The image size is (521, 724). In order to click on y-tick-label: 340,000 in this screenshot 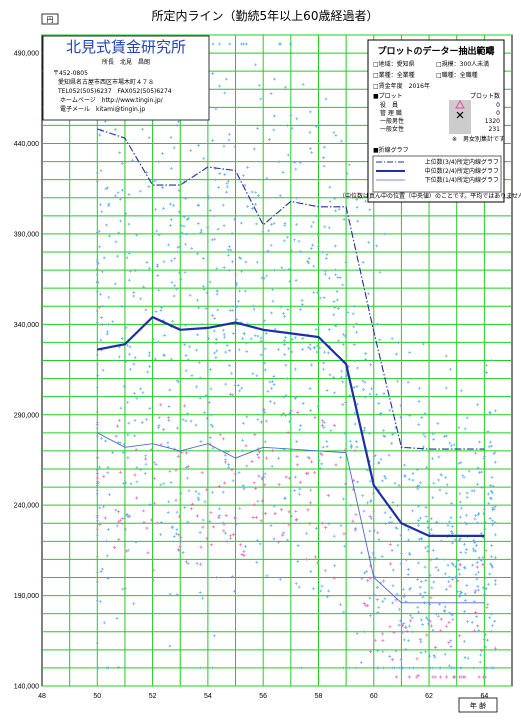, I will do `click(26, 325)`.